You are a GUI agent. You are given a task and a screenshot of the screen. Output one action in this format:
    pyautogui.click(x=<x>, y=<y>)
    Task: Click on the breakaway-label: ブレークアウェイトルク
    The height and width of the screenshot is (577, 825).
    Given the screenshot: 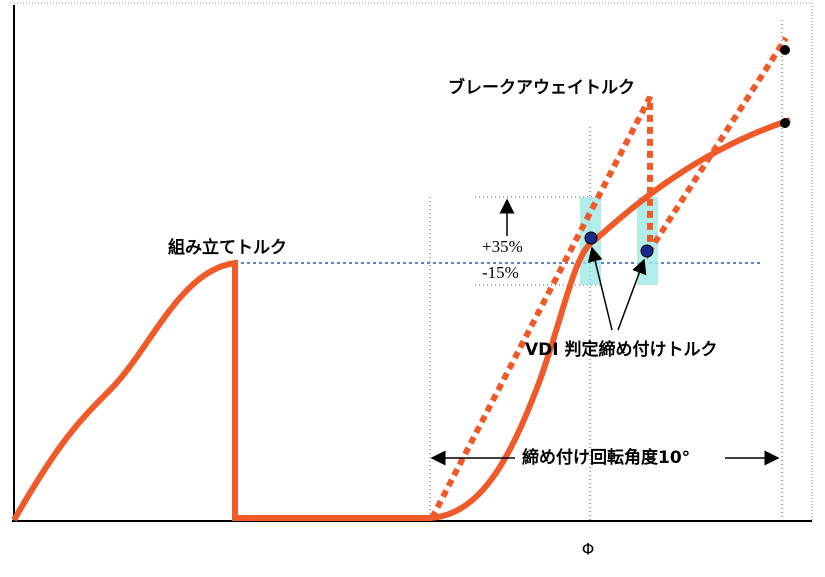 What is the action you would take?
    pyautogui.click(x=541, y=87)
    